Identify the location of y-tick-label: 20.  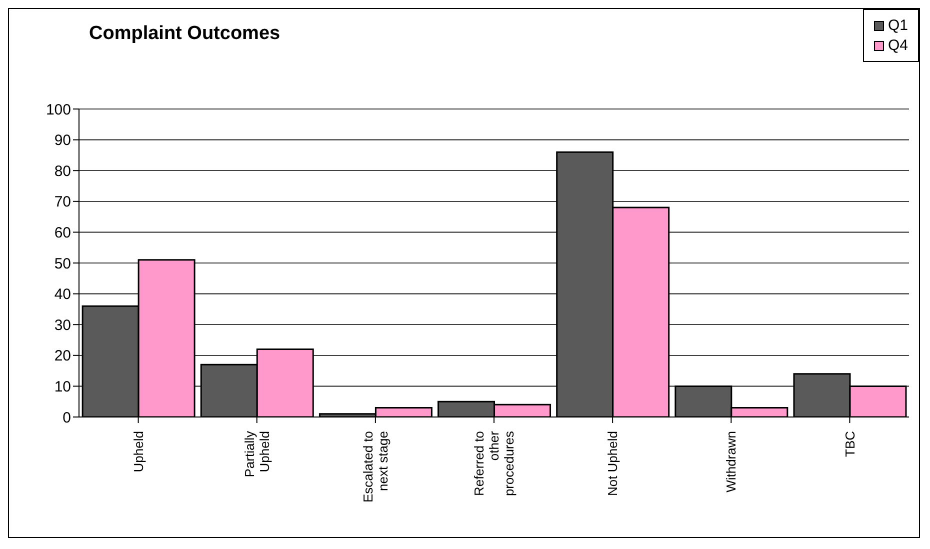
(62, 356).